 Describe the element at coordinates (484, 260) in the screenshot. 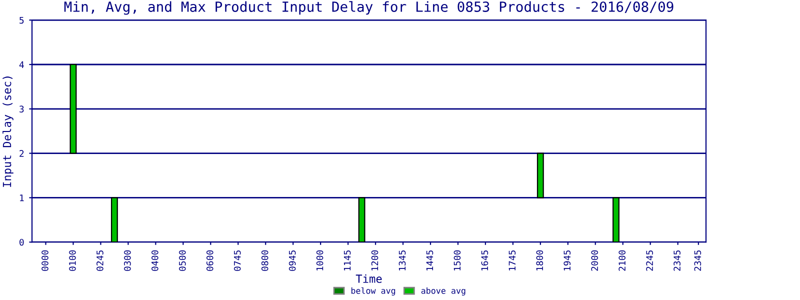

I see `x-tick-label: 1645` at that location.